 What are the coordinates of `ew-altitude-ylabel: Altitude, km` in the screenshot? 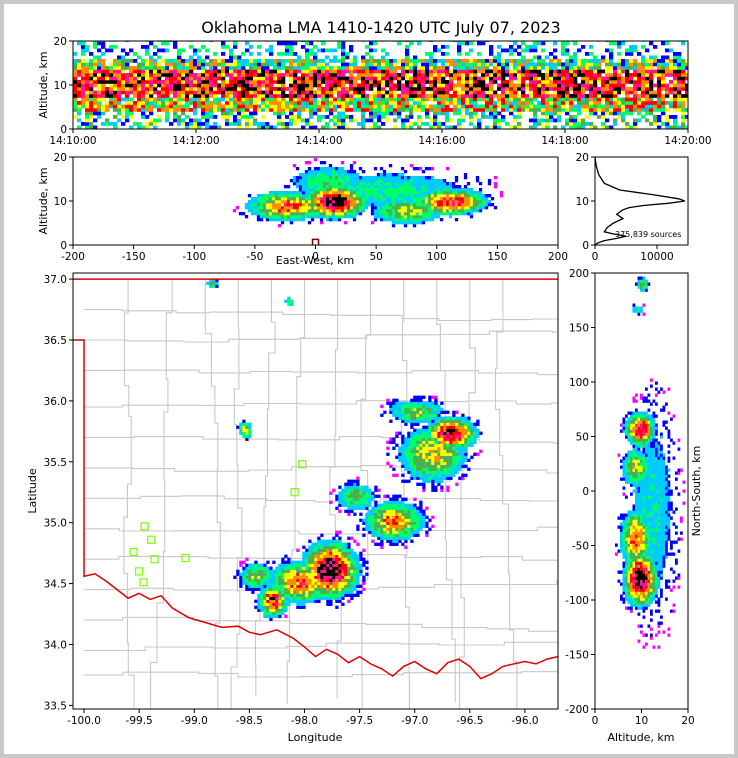 It's located at (43, 200).